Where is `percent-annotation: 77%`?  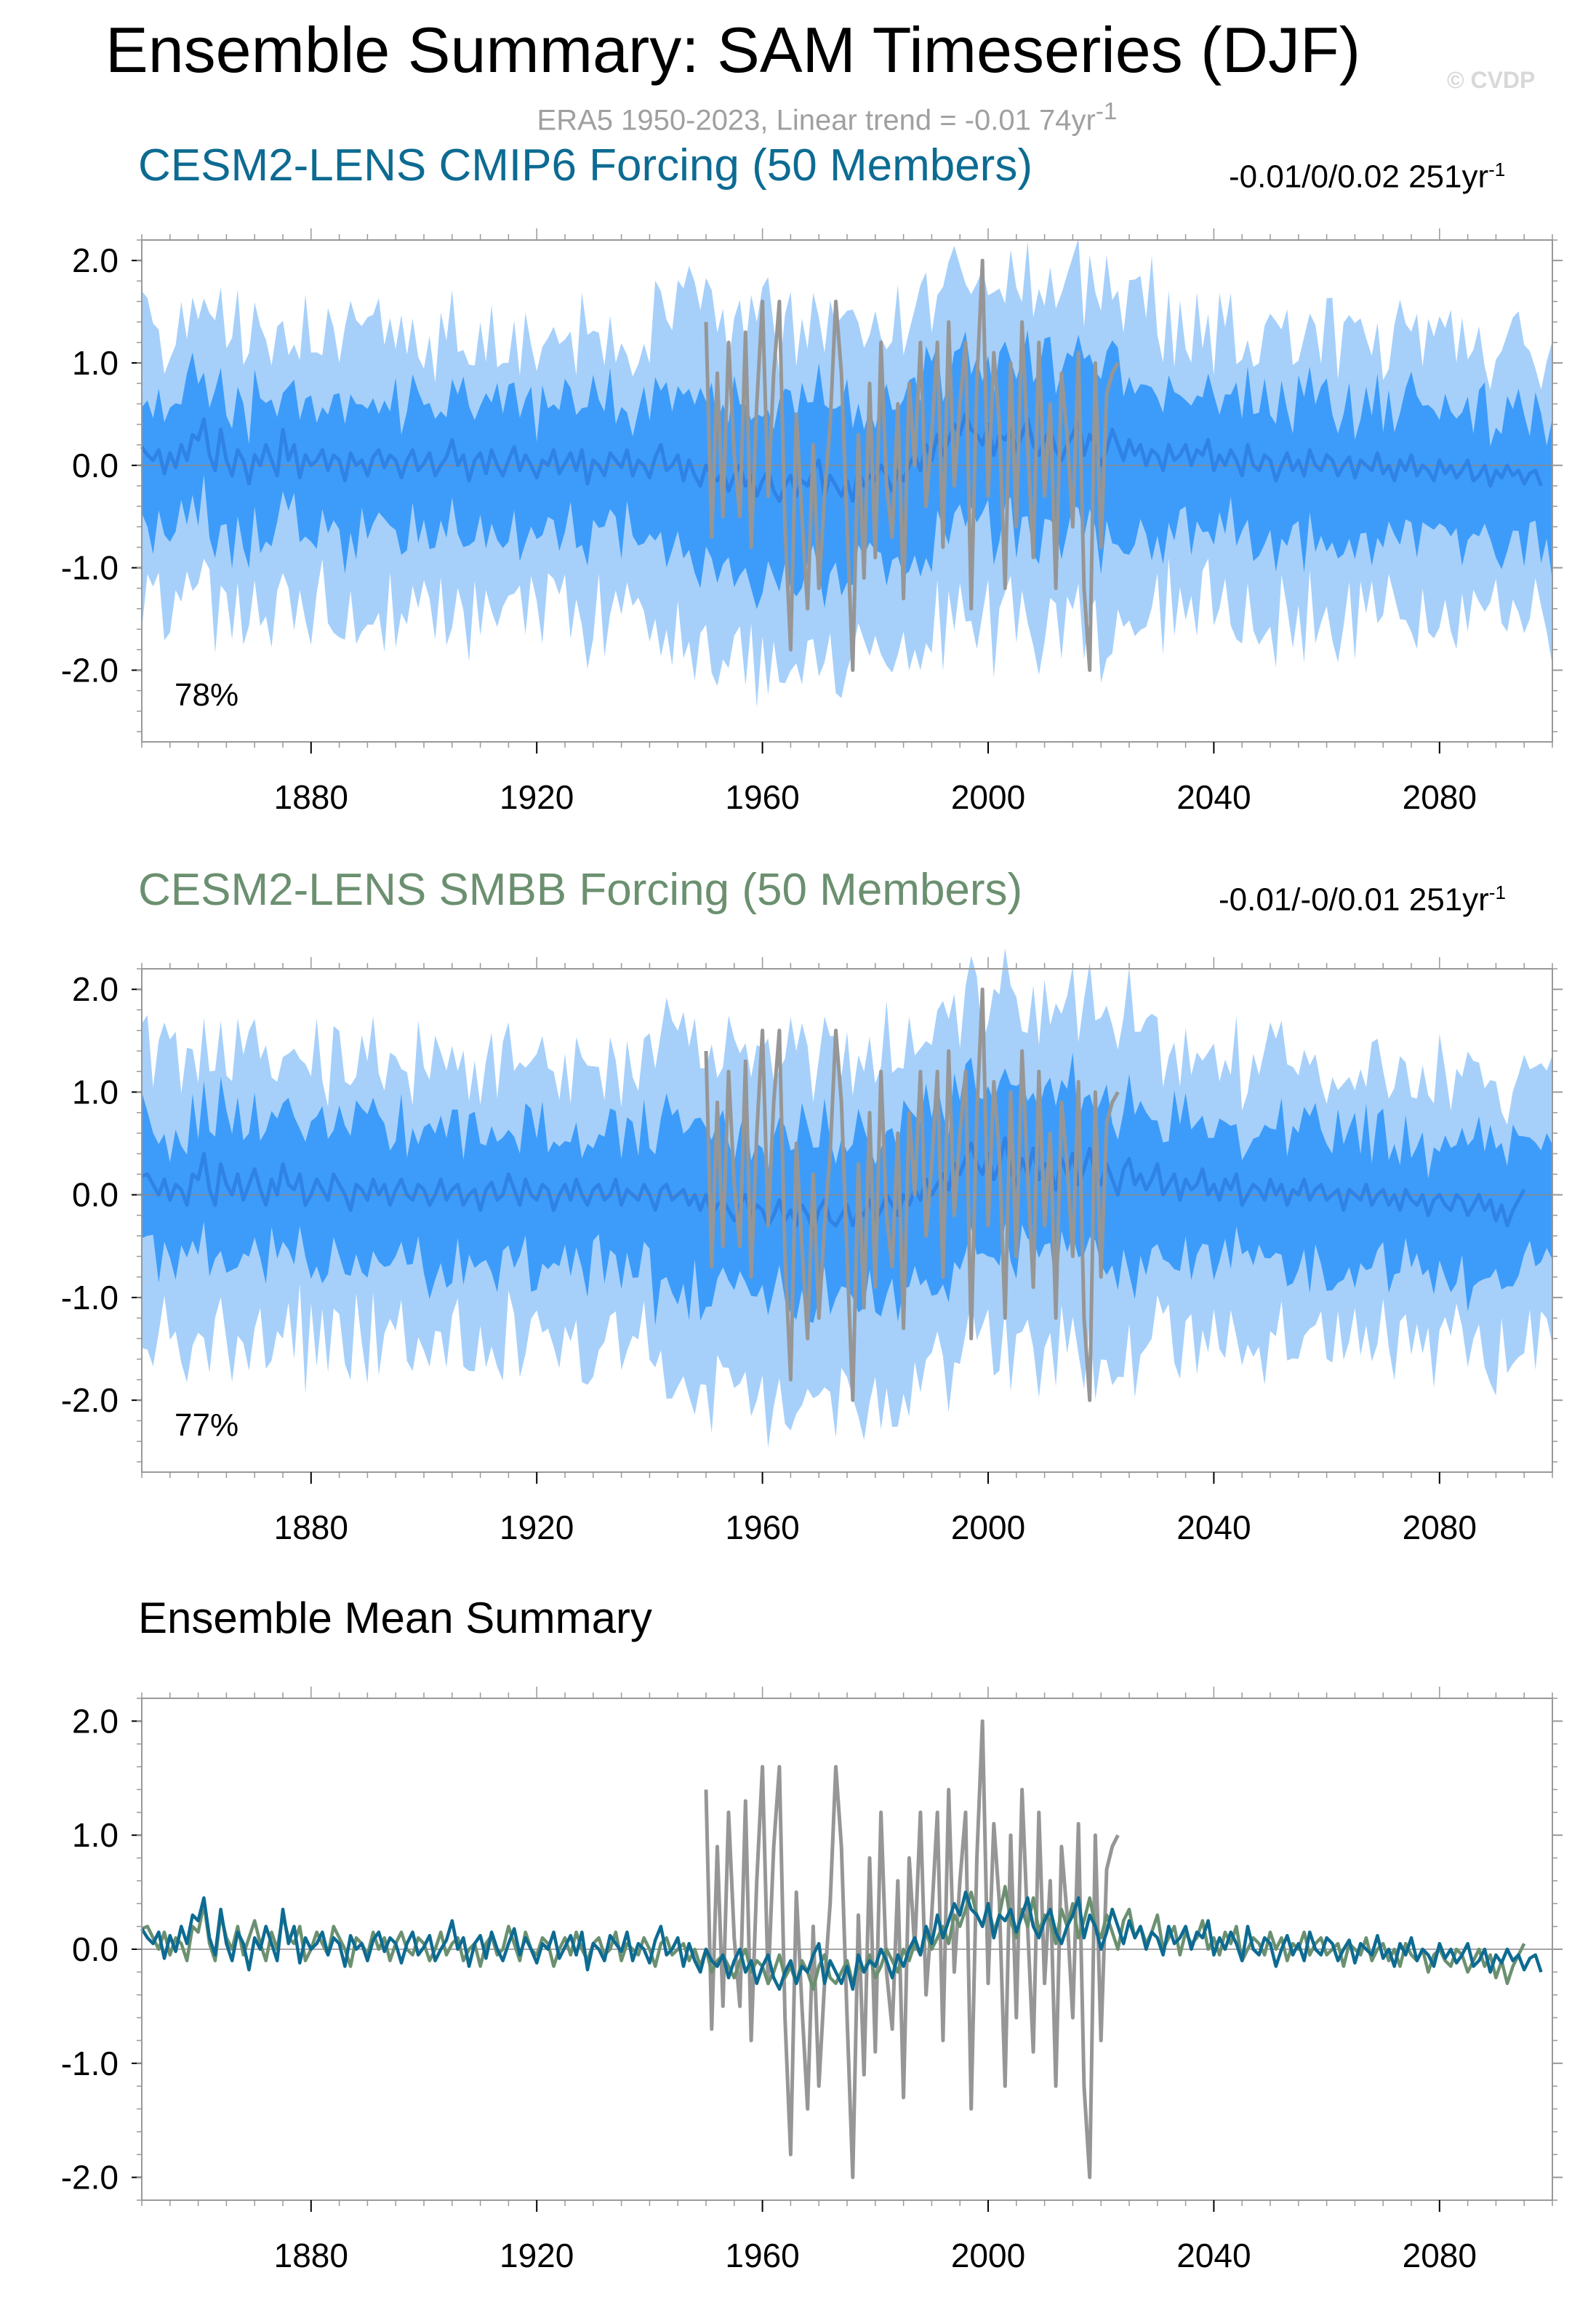 percent-annotation: 77% is located at coordinates (207, 1425).